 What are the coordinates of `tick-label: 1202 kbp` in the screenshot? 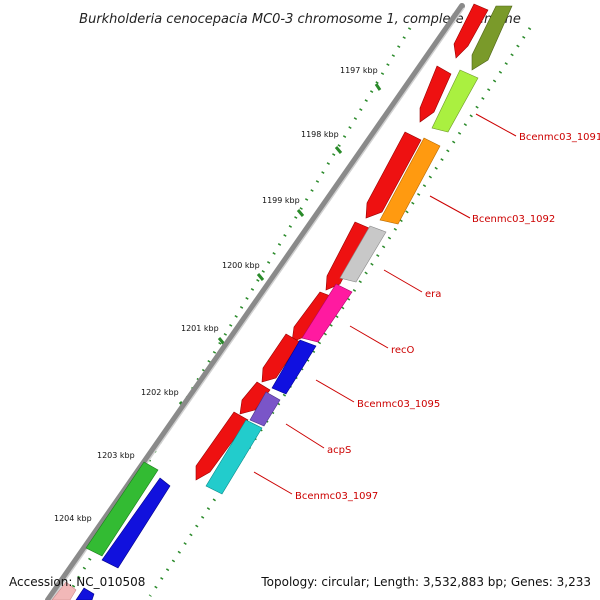 It's located at (160, 392).